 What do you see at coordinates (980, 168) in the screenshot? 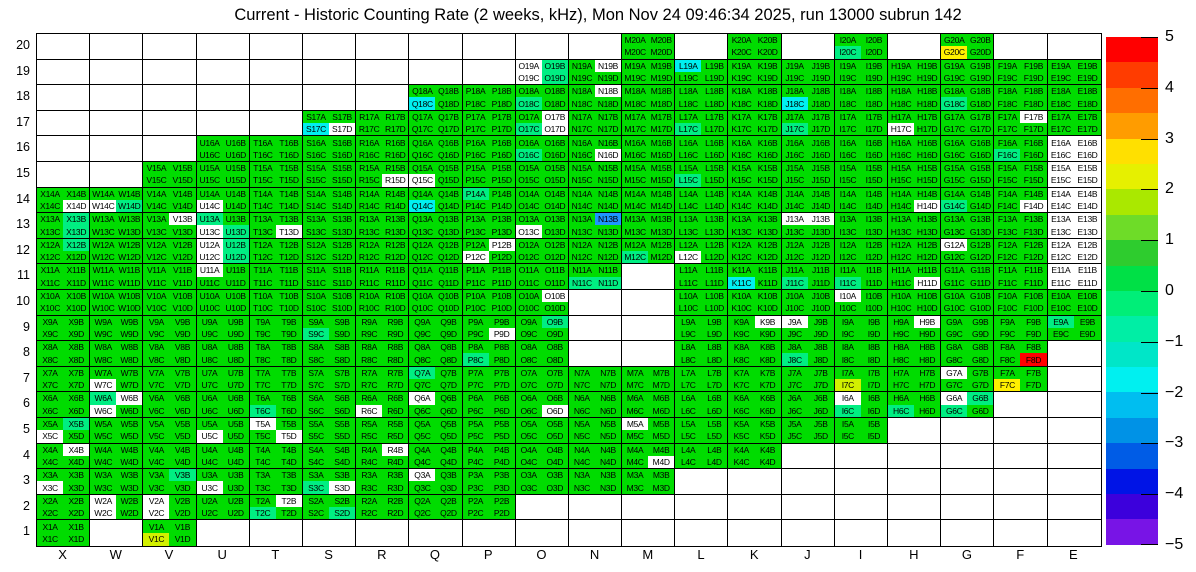
I see `quad-G15B: G15B` at bounding box center [980, 168].